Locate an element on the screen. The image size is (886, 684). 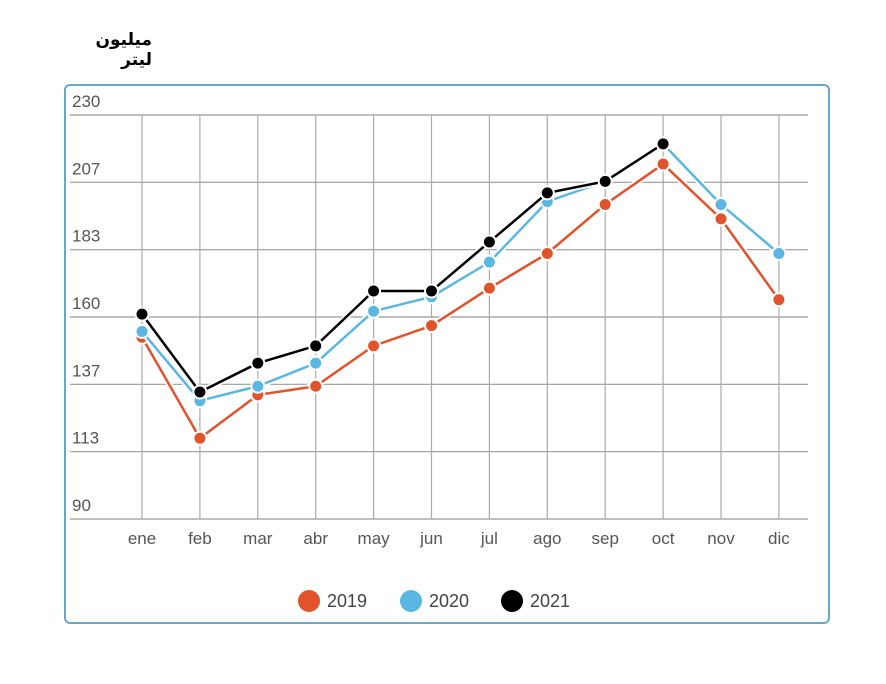
legend-label-2019: 2019 is located at coordinates (347, 601).